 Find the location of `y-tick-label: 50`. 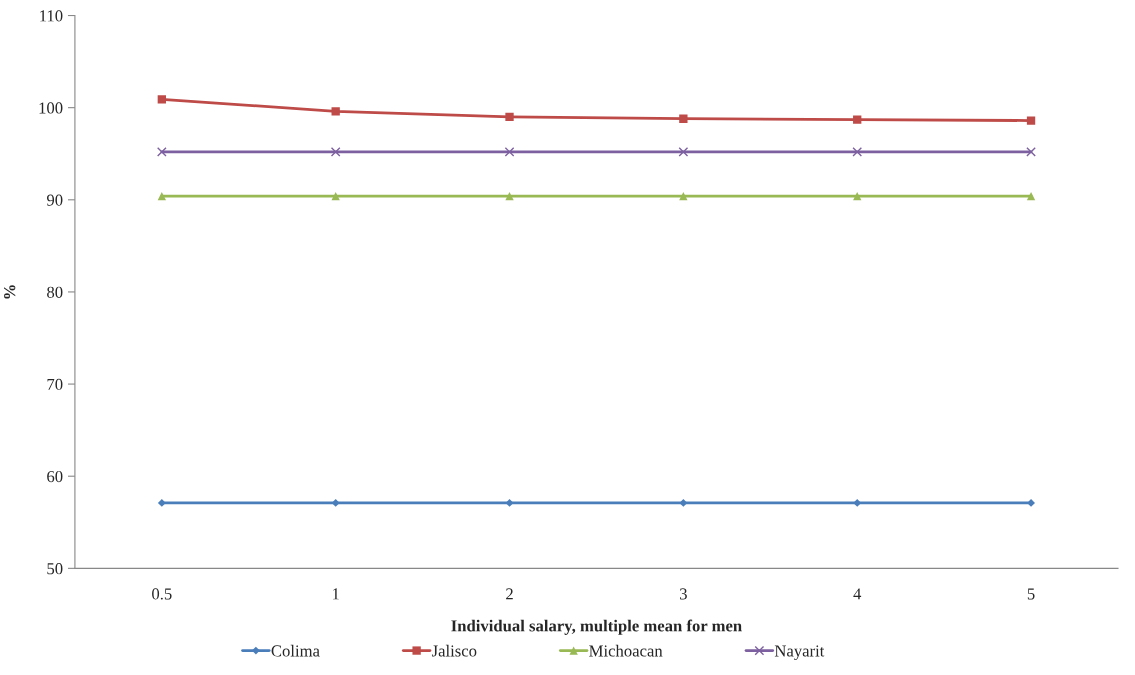

y-tick-label: 50 is located at coordinates (55, 569).